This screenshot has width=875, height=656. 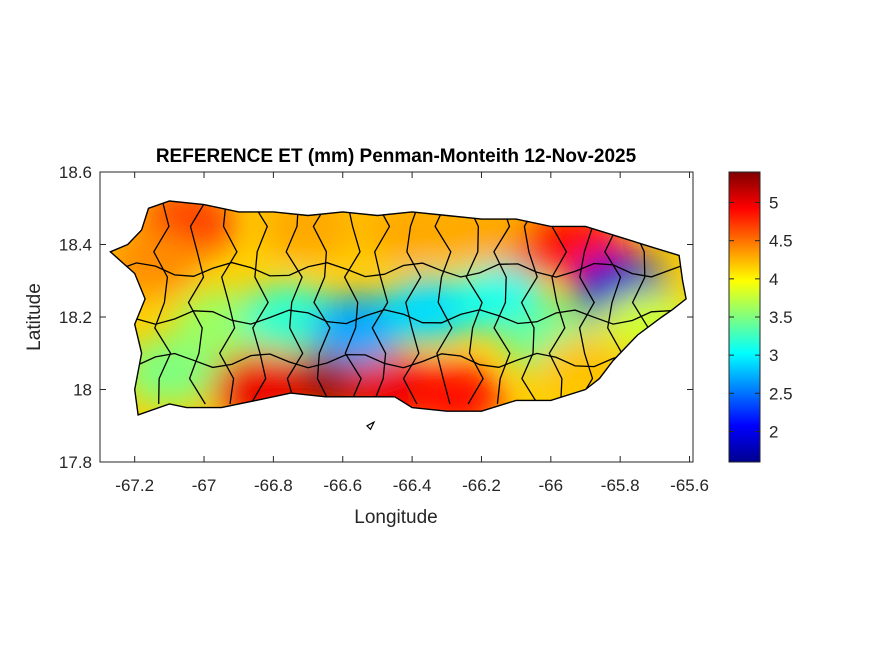 I want to click on x-axis-label: Longitude, so click(x=395, y=517).